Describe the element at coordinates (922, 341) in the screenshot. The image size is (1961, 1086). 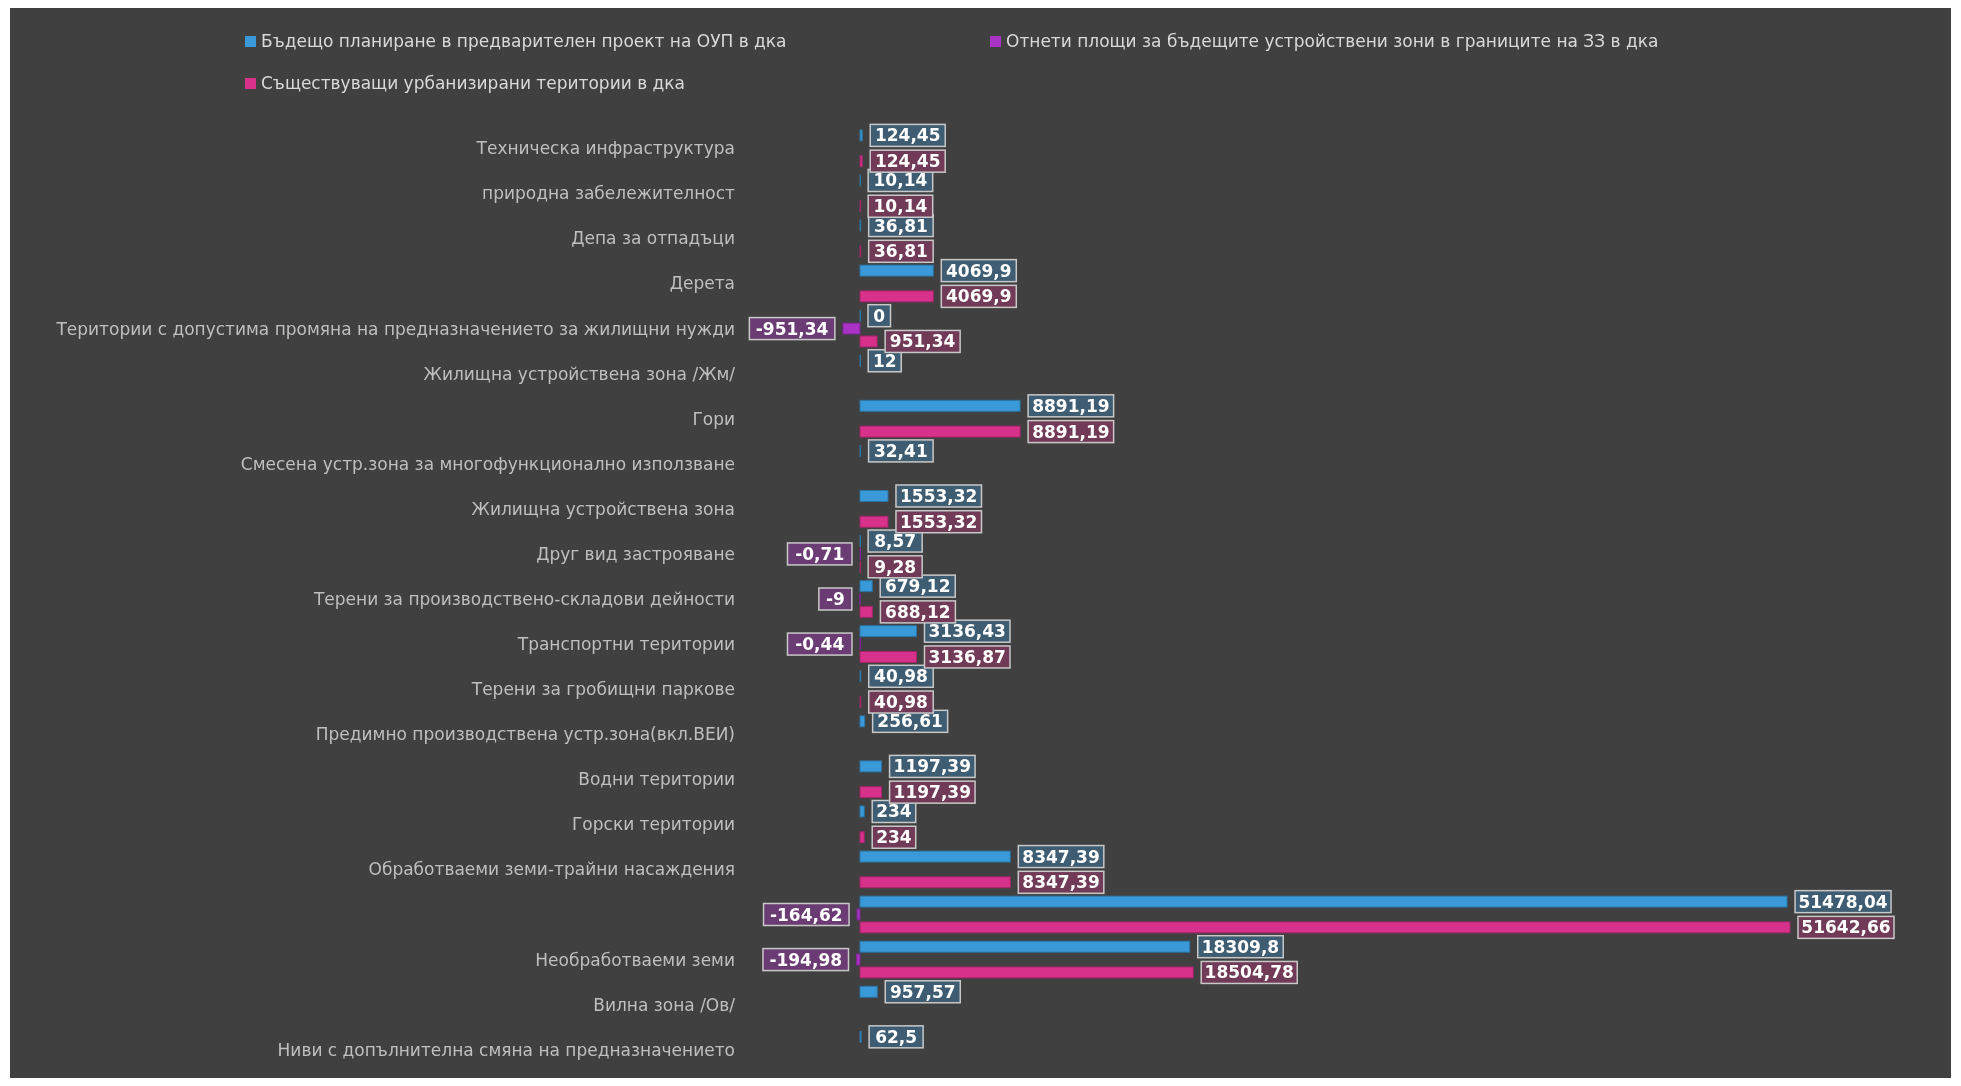
I see `data-label: 951,34` at that location.